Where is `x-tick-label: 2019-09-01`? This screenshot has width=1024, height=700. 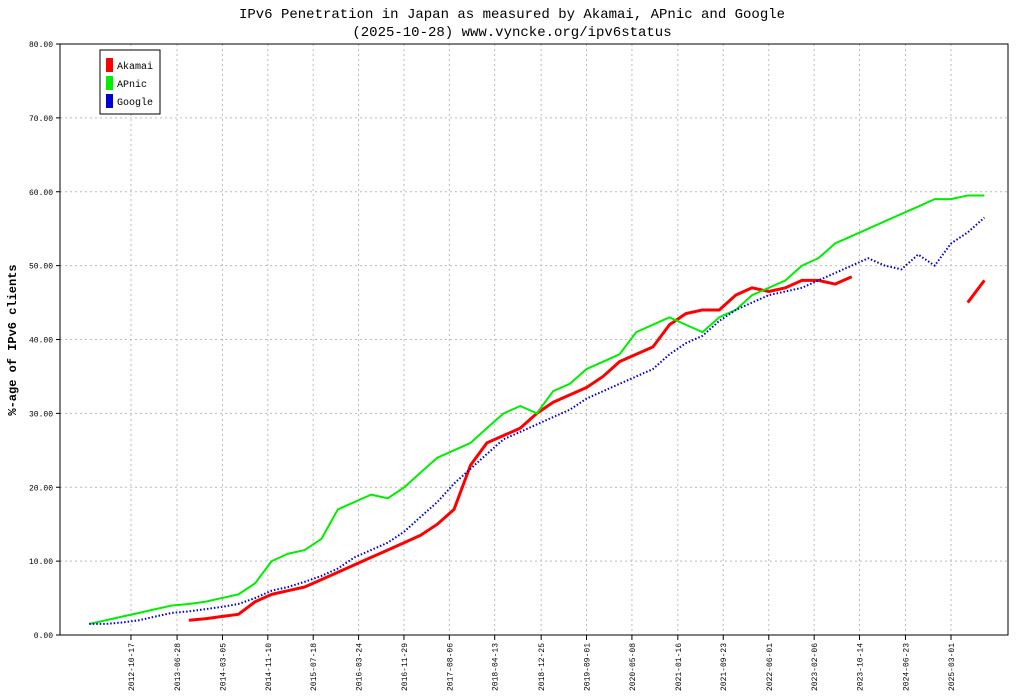
x-tick-label: 2019-09-01 is located at coordinates (588, 667).